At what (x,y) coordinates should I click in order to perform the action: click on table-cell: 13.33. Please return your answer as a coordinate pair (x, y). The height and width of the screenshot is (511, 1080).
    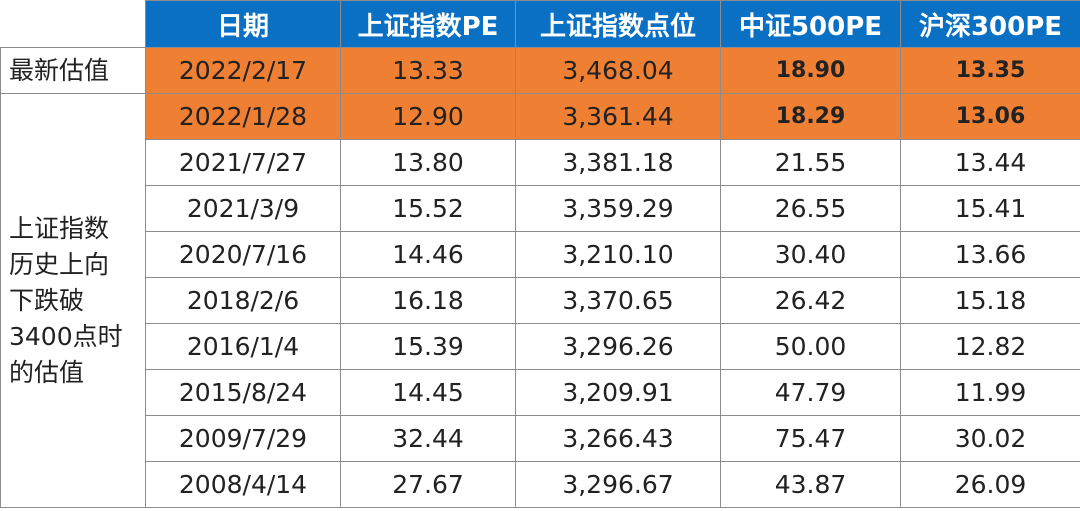
    Looking at the image, I should click on (428, 70).